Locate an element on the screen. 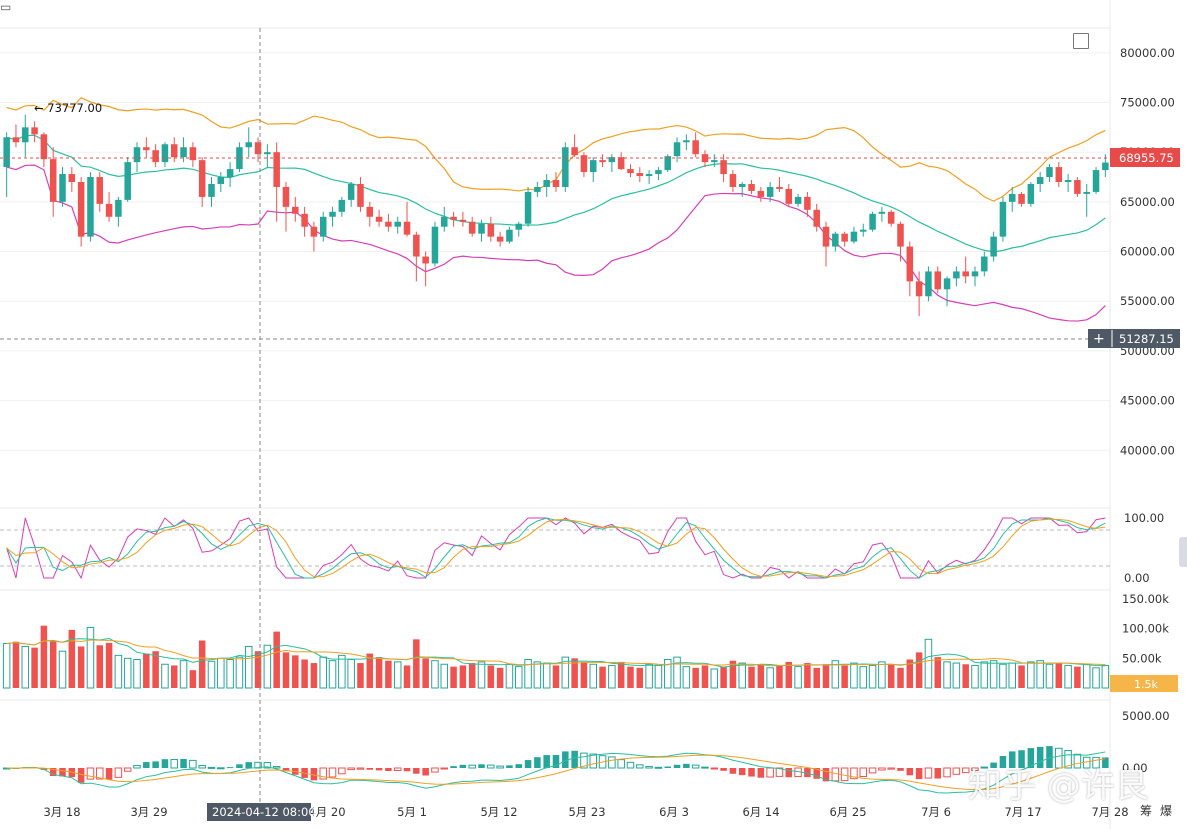  x-tick-label: 6月 14 is located at coordinates (760, 812).